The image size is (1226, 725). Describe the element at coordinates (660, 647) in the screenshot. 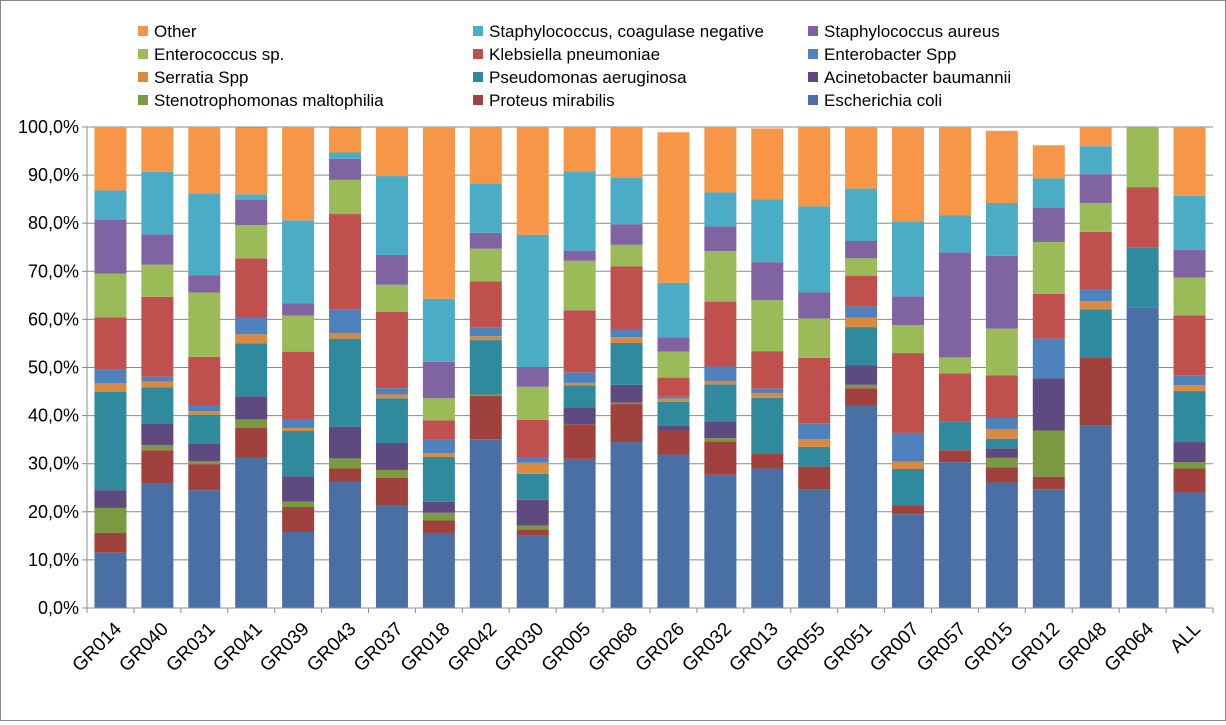

I see `x-tick-label: GR026` at that location.